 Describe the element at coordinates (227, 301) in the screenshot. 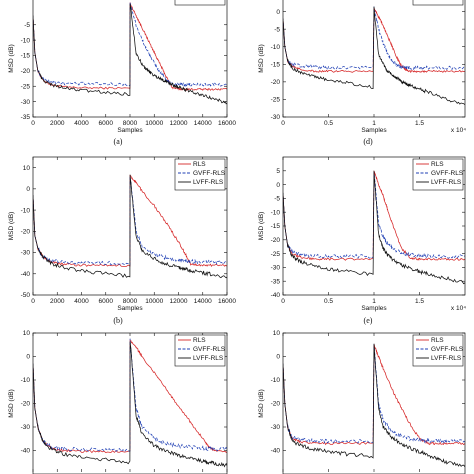

I see `x-tick-label: 16000` at that location.